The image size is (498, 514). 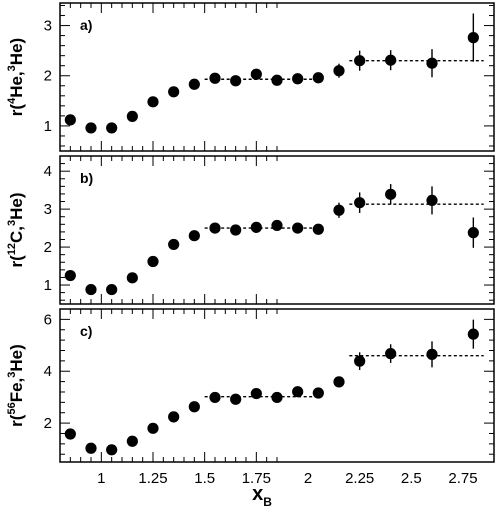 I want to click on x-tick-label: 2.5, so click(x=411, y=478).